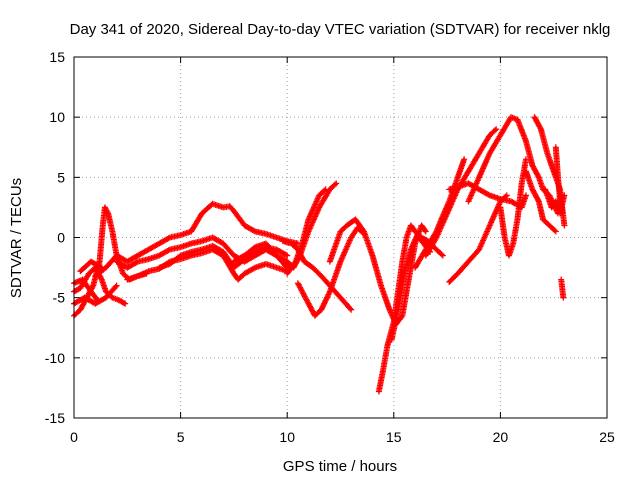 The height and width of the screenshot is (480, 640). I want to click on y-tick-label: 15, so click(57, 57).